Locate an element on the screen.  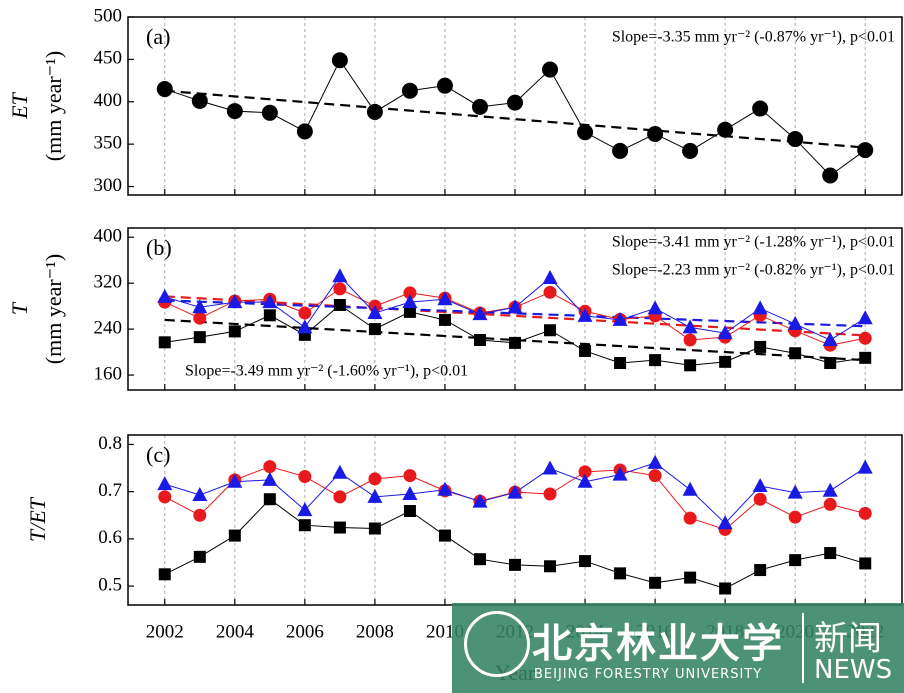
trend-line is located at coordinates (515, 316).